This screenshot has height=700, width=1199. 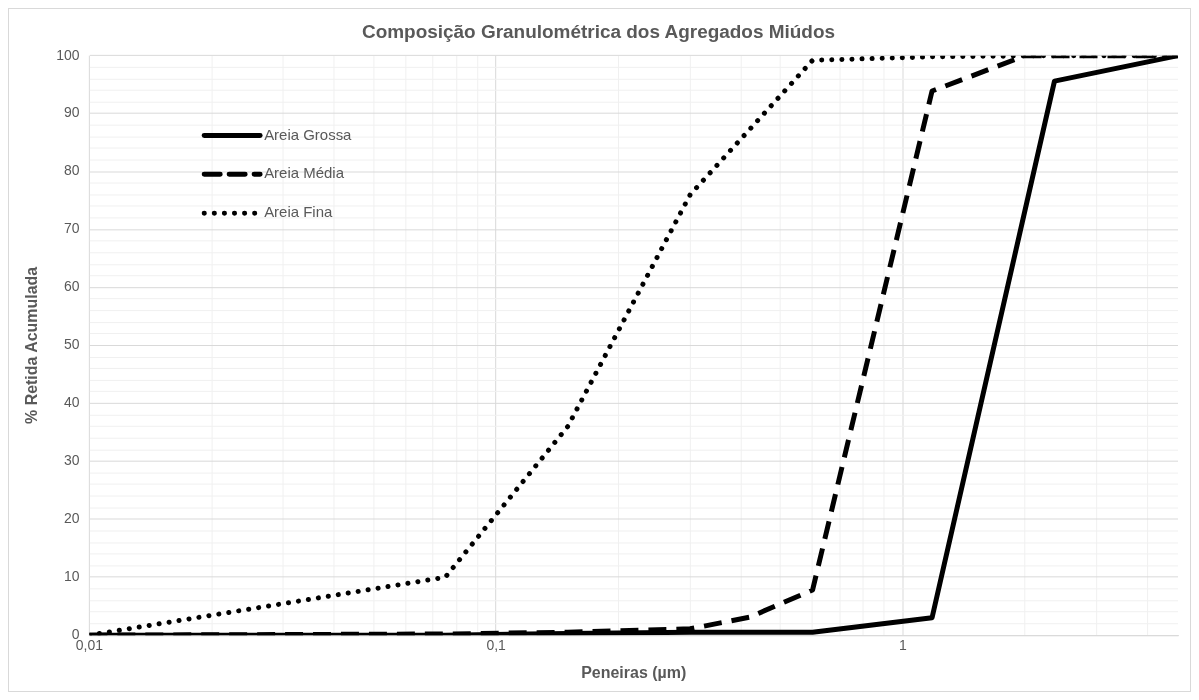 What do you see at coordinates (496, 645) in the screenshot?
I see `x-tick-label: 0,1` at bounding box center [496, 645].